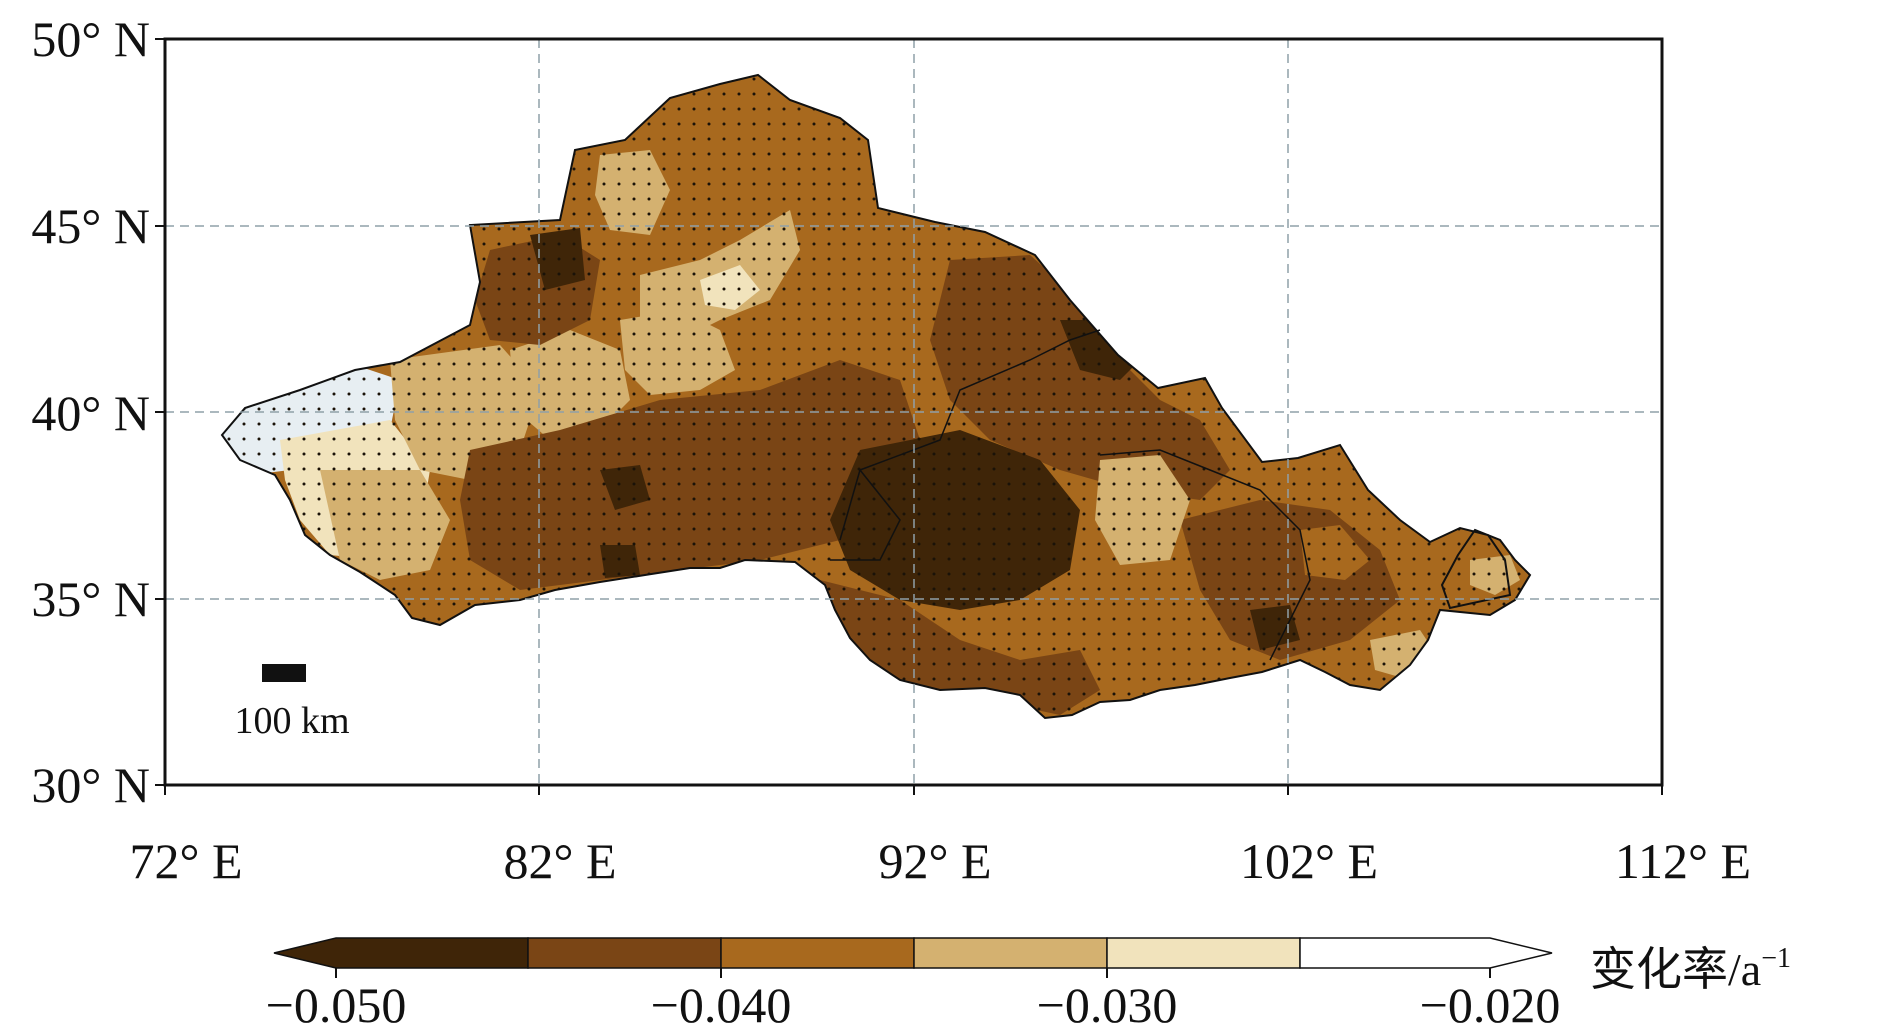 This screenshot has width=1878, height=1028. Describe the element at coordinates (90, 785) in the screenshot. I see `lat-label-30: 30° N` at that location.